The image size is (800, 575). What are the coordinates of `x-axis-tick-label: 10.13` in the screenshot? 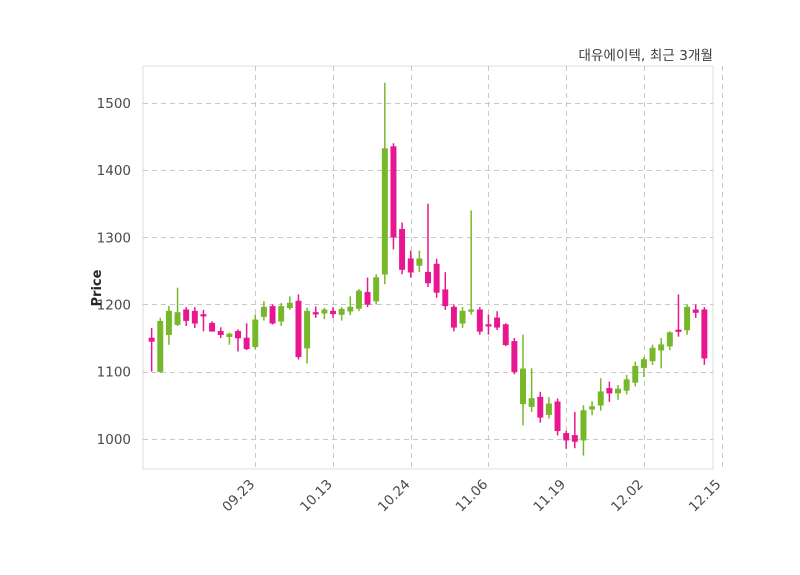 It's located at (316, 496).